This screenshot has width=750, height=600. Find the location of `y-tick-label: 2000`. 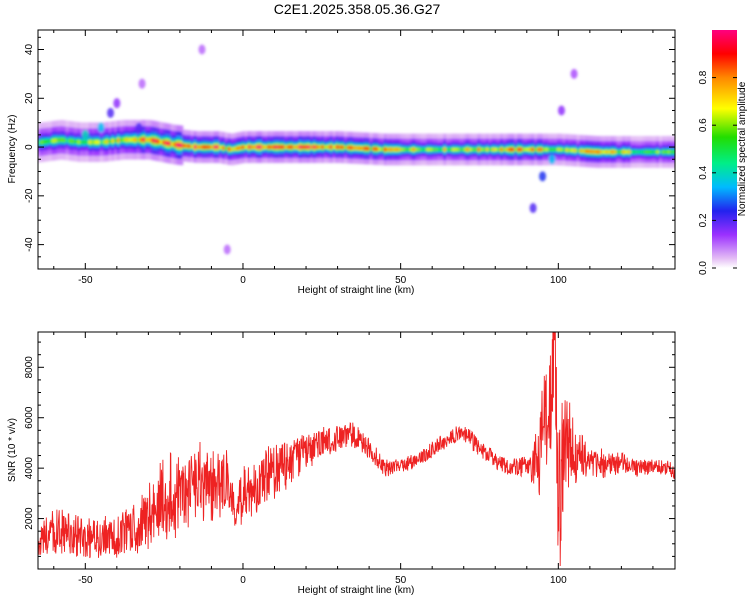

y-tick-label: 2000 is located at coordinates (29, 518).